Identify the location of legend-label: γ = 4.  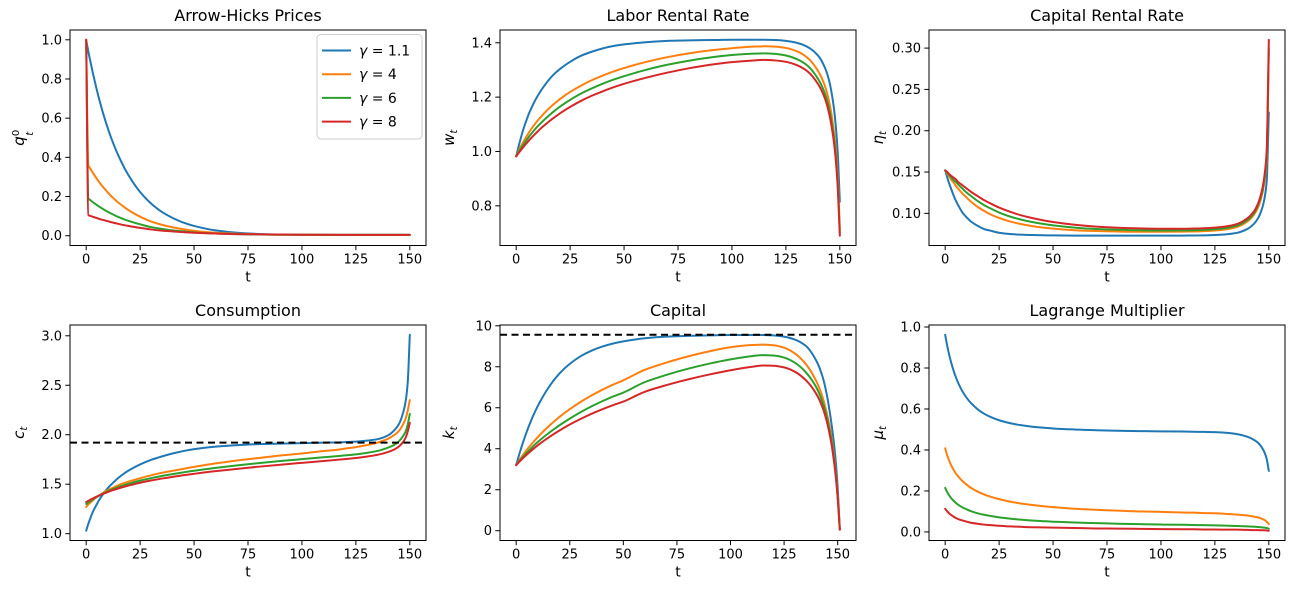
(378, 75).